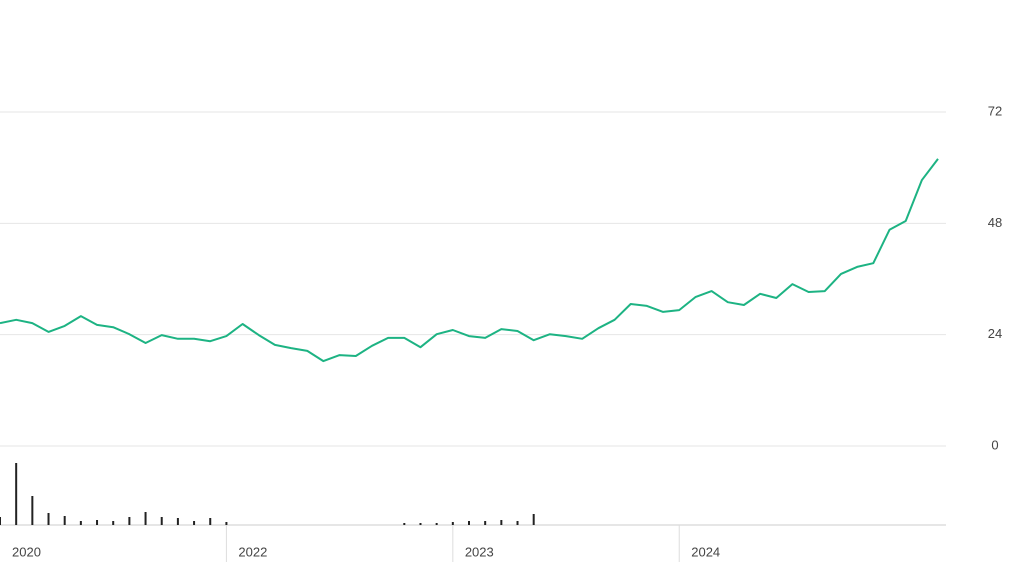 This screenshot has height=580, width=1014. I want to click on y-tick-label: 48, so click(995, 222).